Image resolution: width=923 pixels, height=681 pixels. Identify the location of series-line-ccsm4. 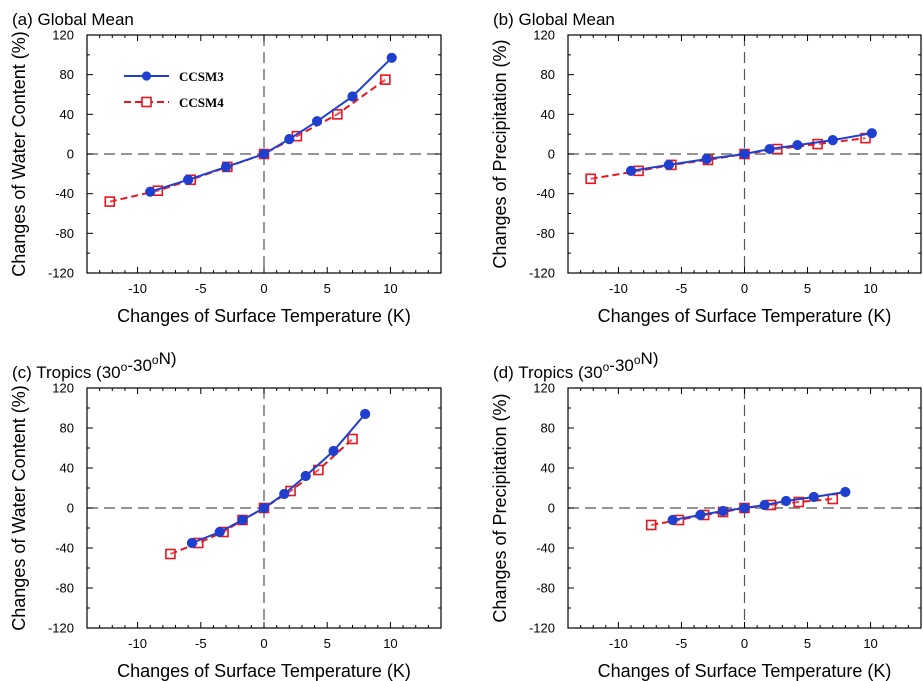
(247, 140).